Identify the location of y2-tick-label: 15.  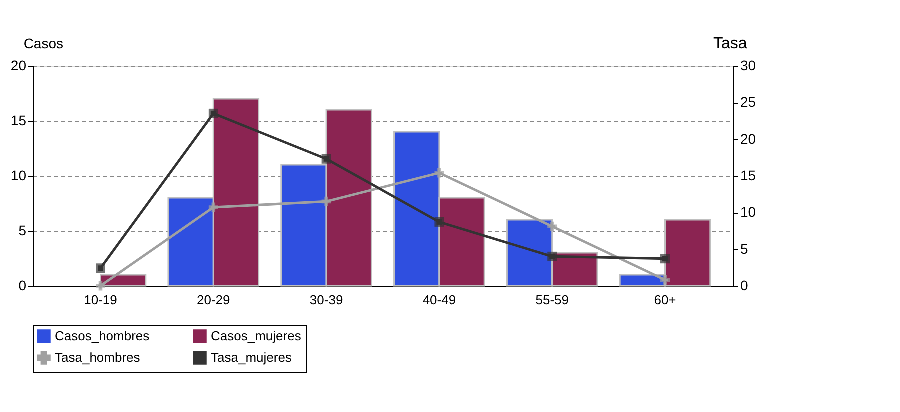
(748, 176).